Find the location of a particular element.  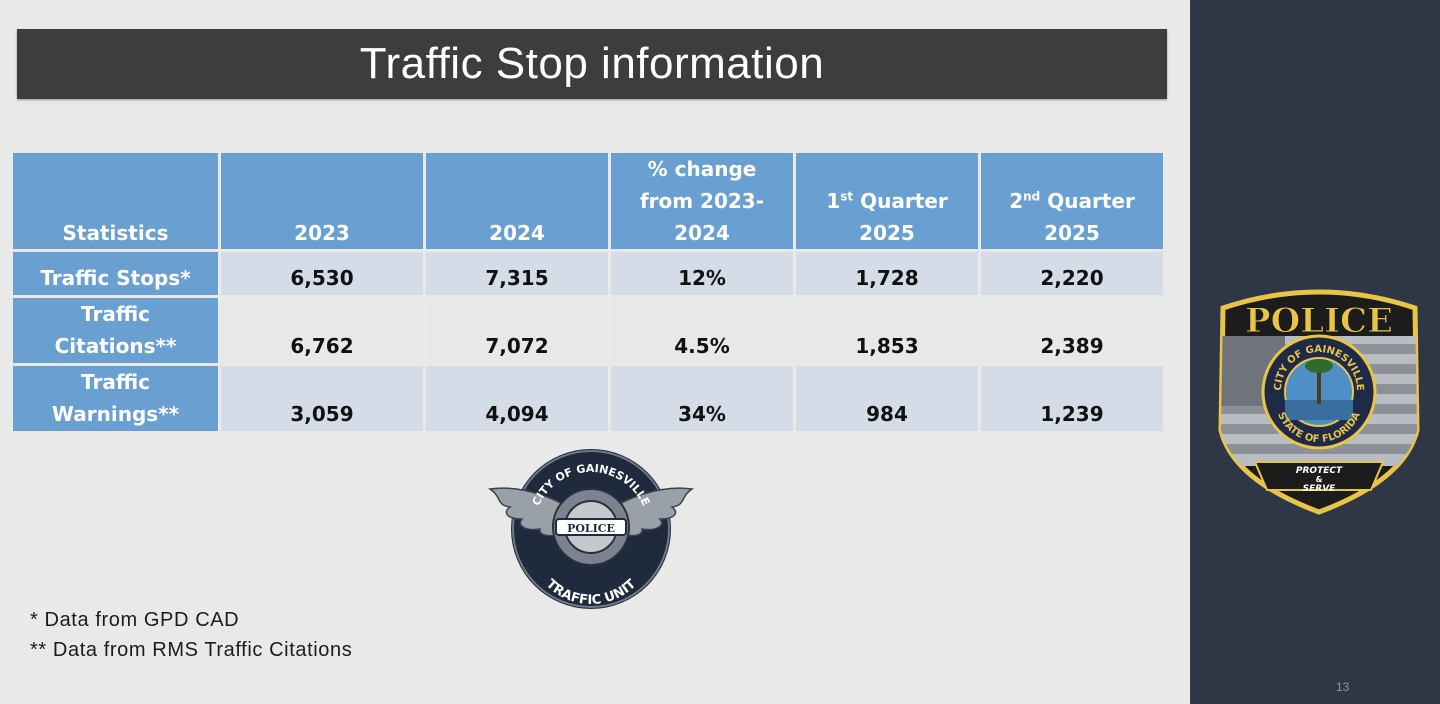

slide-title: Traffic Stop information is located at coordinates (592, 63).